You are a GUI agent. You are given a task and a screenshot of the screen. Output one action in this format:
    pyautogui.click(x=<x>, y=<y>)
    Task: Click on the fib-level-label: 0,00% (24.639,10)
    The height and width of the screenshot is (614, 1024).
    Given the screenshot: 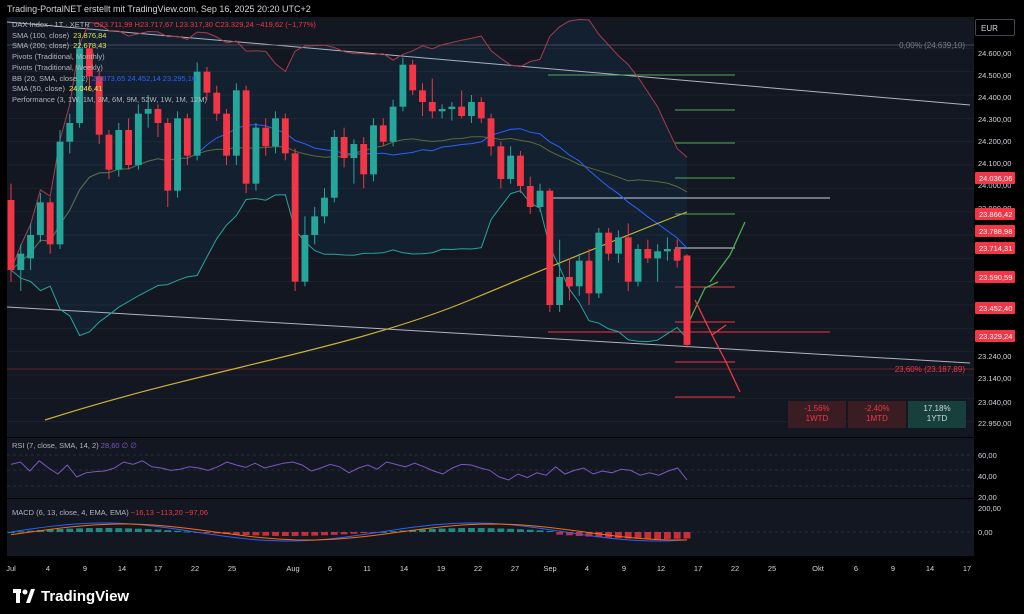 What is the action you would take?
    pyautogui.click(x=932, y=45)
    